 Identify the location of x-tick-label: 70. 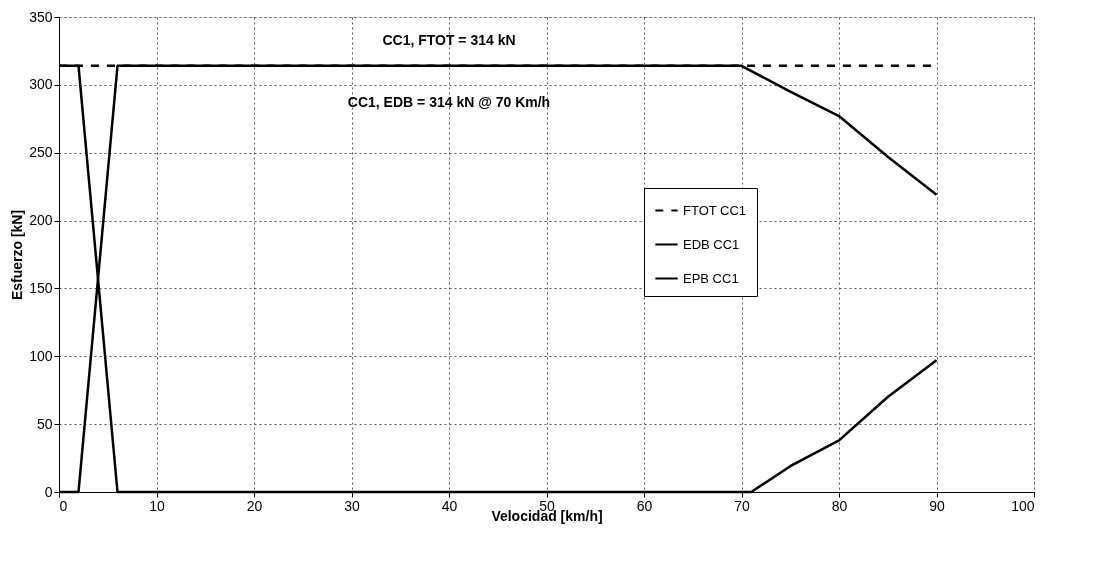
(742, 505).